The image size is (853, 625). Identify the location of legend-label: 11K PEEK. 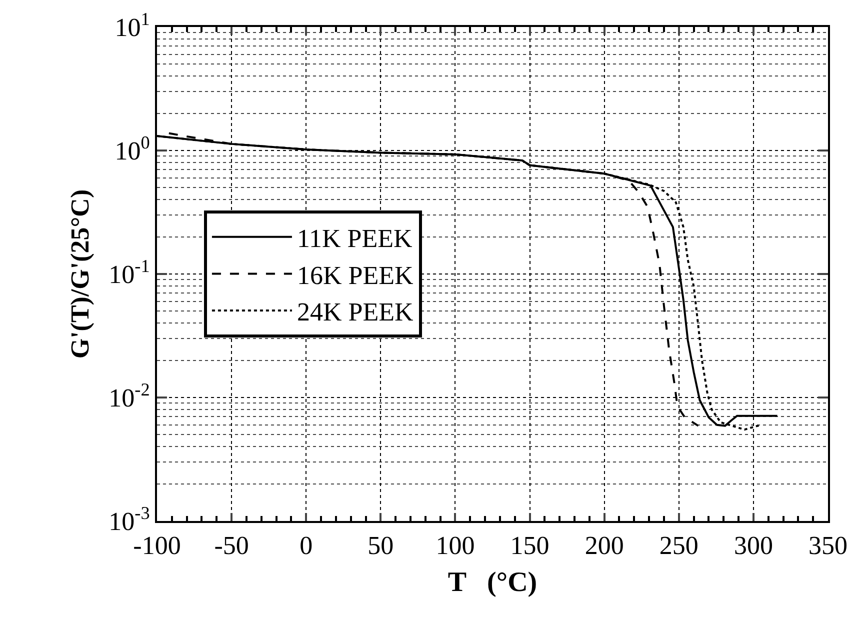
(354, 239).